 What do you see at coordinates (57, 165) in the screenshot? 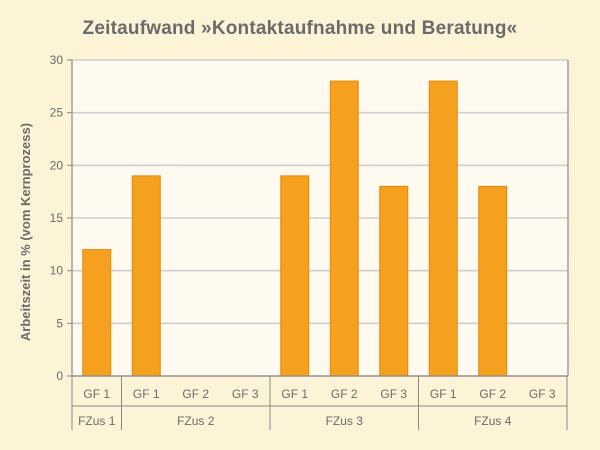
I see `y-tick-label: 20` at bounding box center [57, 165].